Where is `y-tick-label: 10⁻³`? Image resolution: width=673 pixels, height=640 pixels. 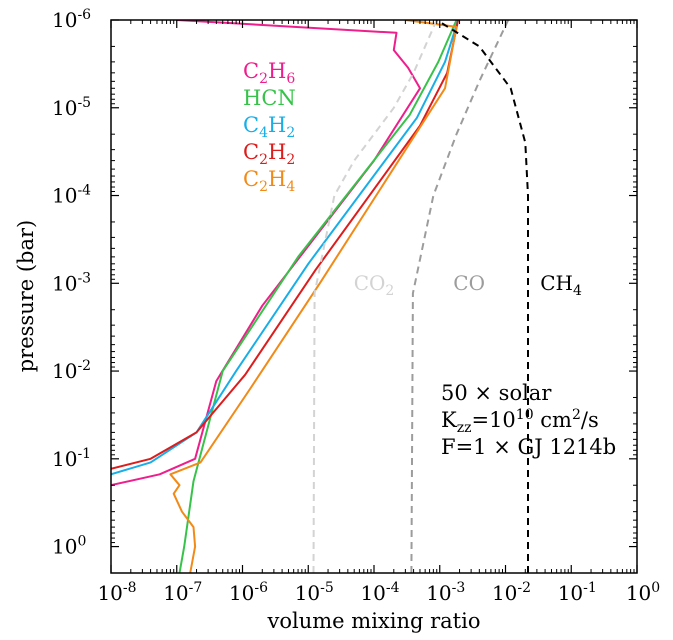 y-tick-label: 10⁻³ is located at coordinates (71, 282).